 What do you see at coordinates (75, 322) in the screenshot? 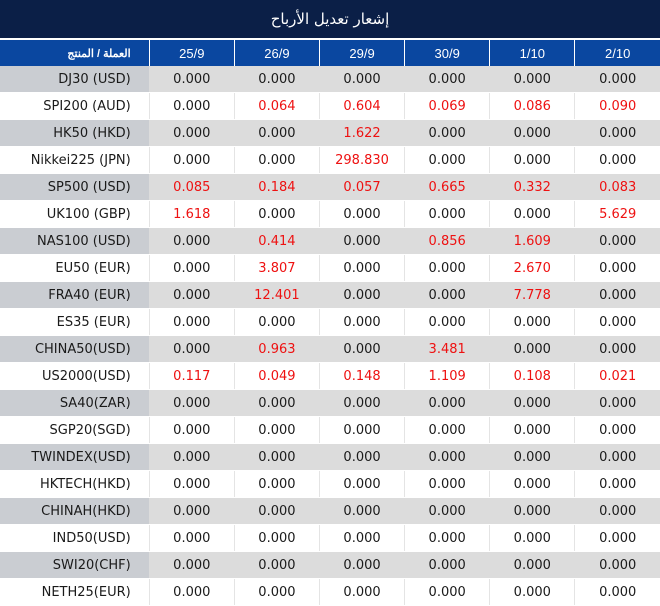
I see `product-name: ES35 (EUR)` at bounding box center [75, 322].